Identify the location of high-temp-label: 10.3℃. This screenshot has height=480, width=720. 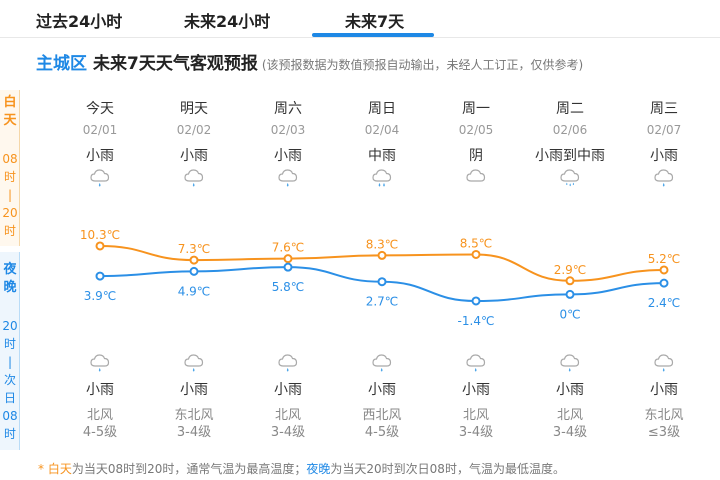
(100, 235).